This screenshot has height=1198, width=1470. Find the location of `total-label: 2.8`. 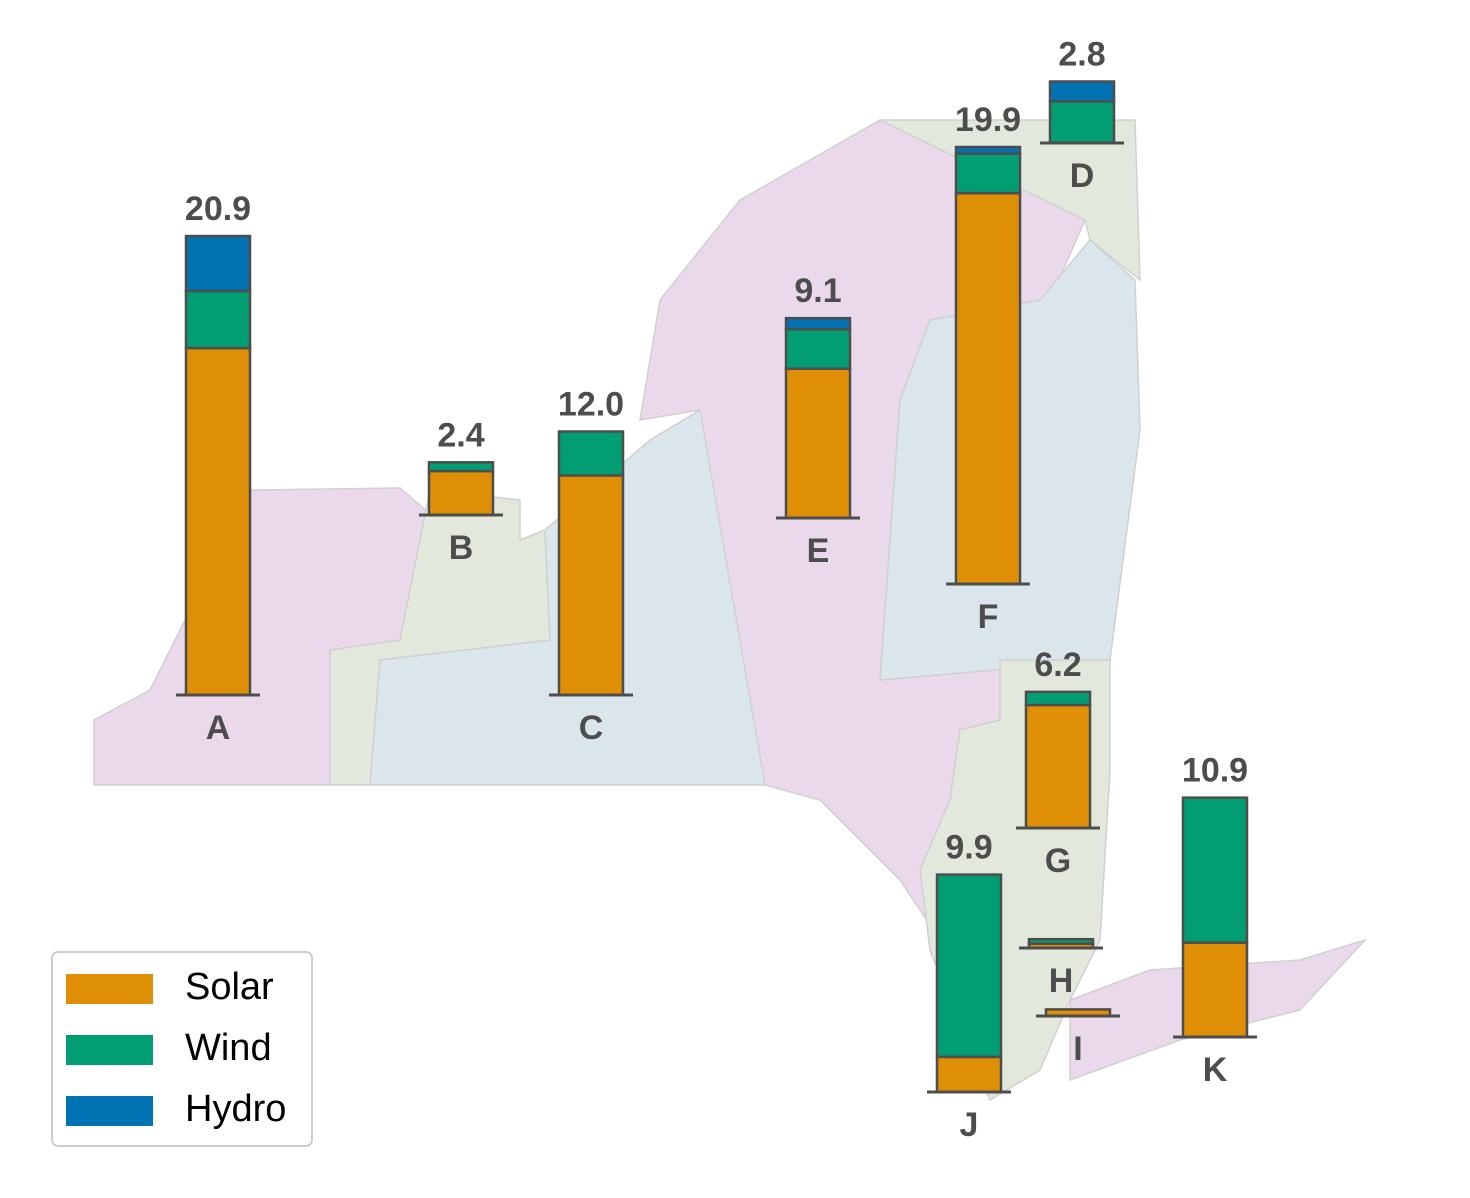

total-label: 2.8 is located at coordinates (1081, 55).